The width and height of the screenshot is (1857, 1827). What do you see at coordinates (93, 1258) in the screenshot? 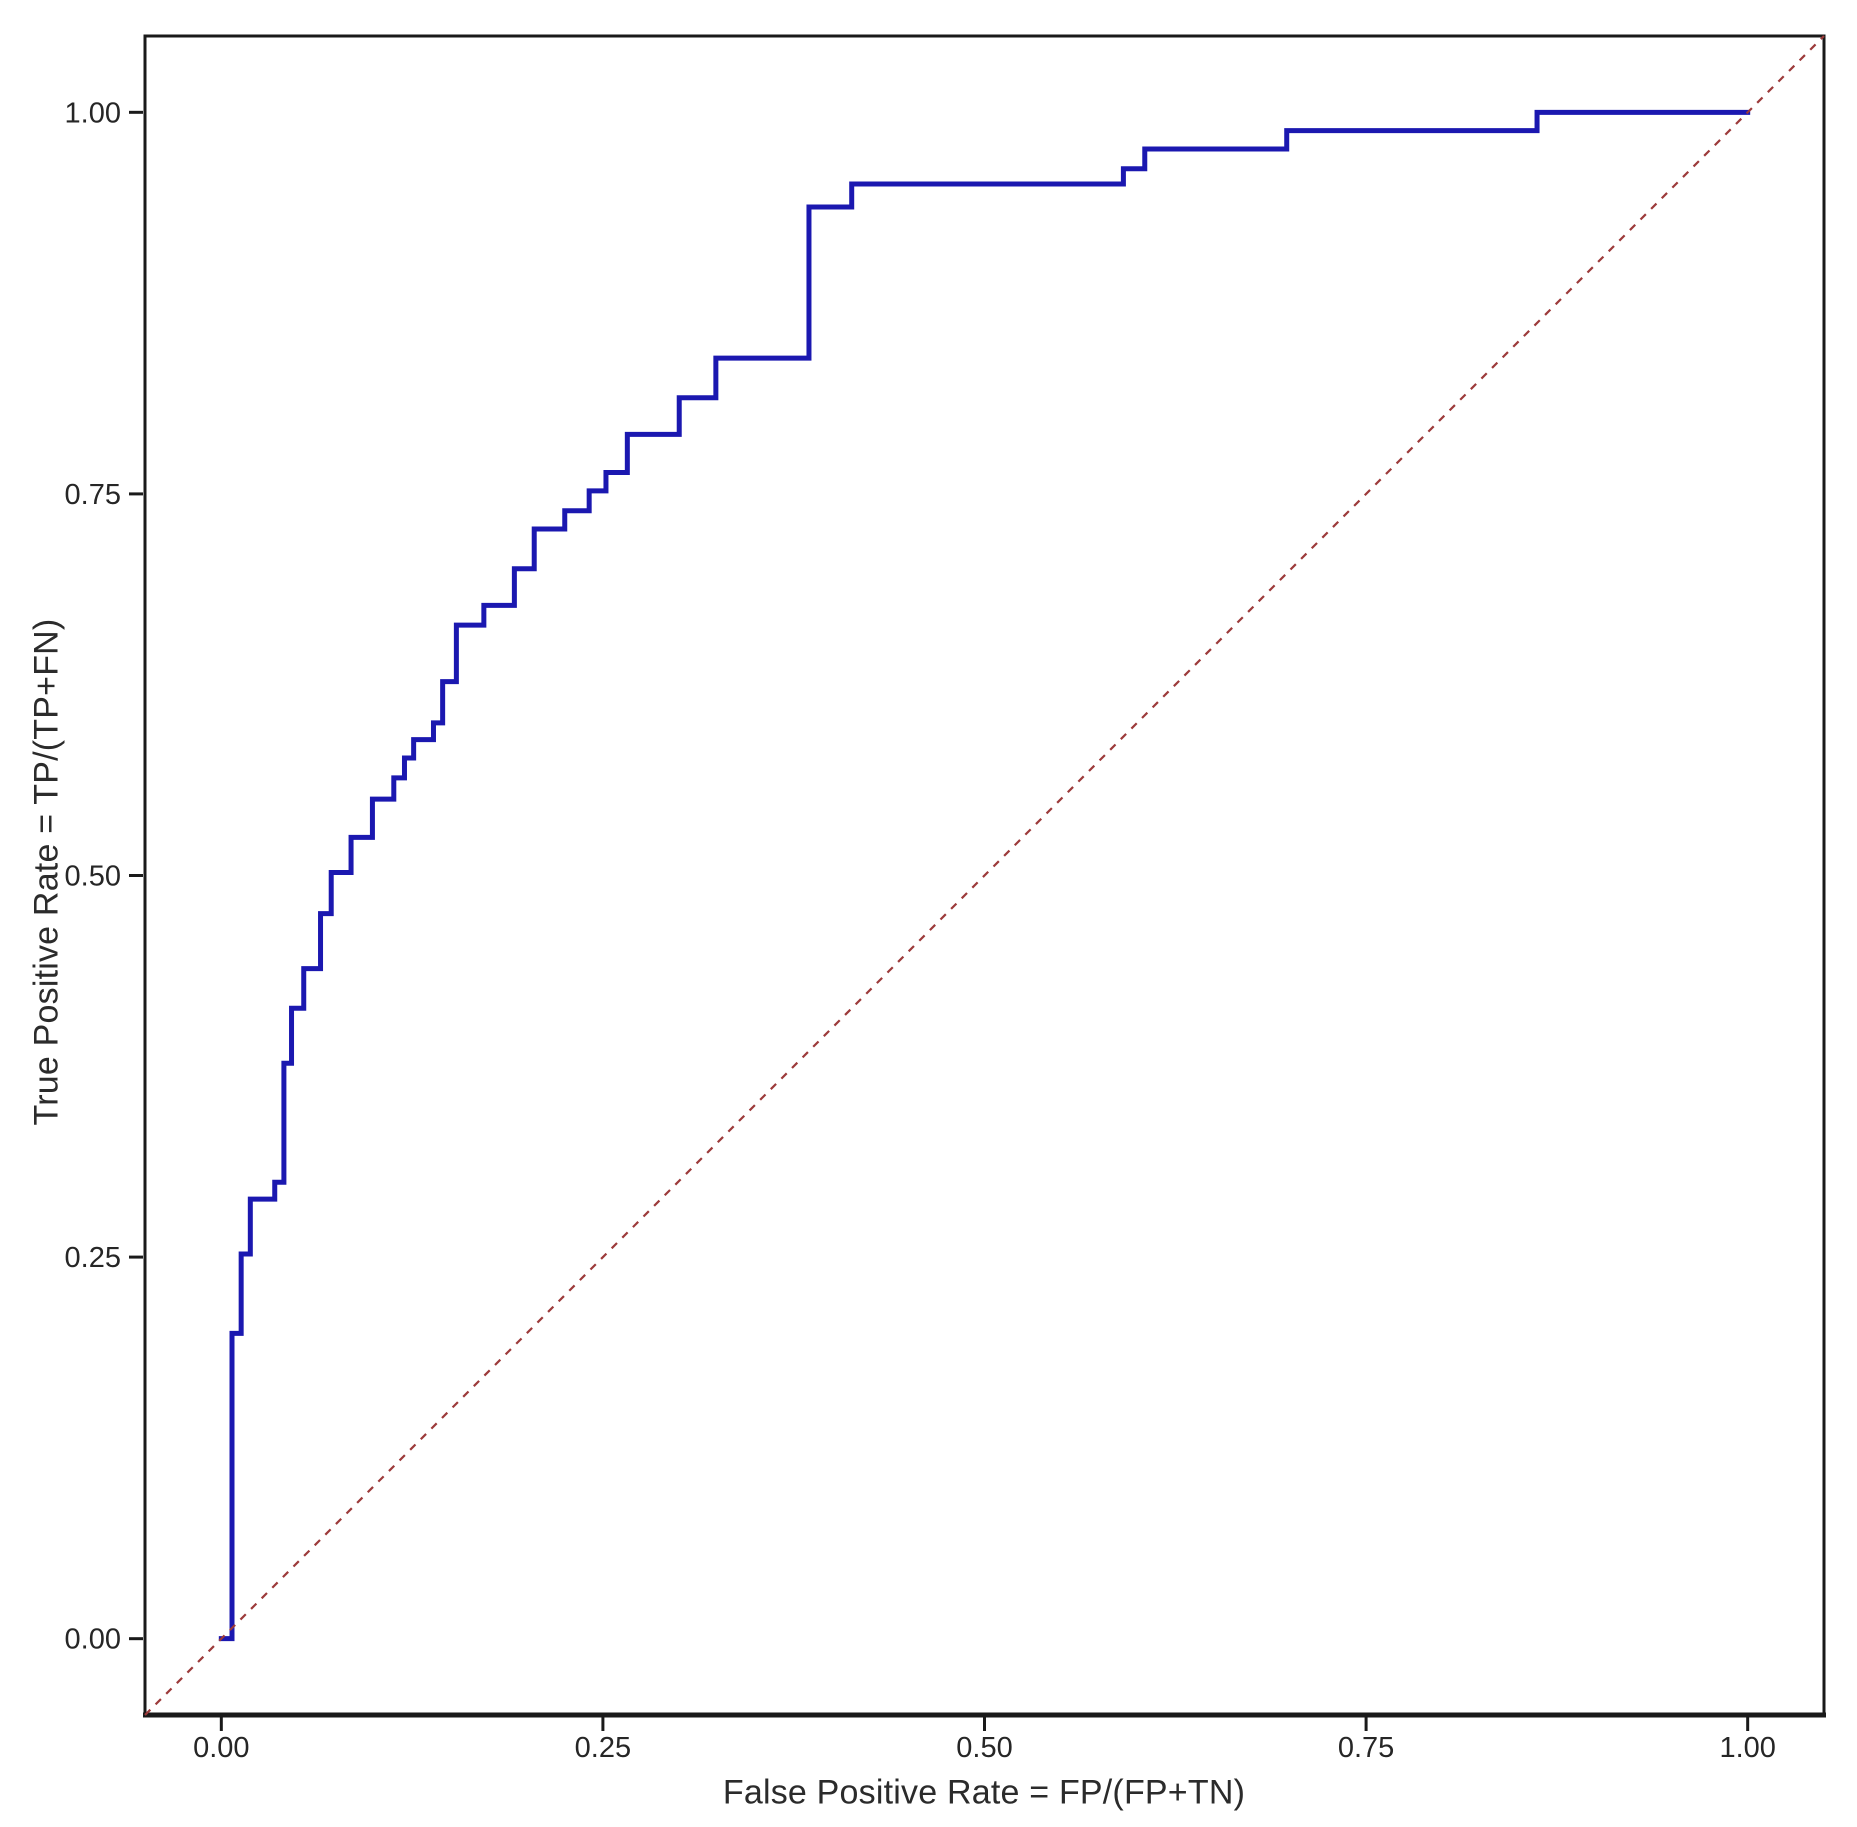
I see `y-tick-label: 0.25` at bounding box center [93, 1258].